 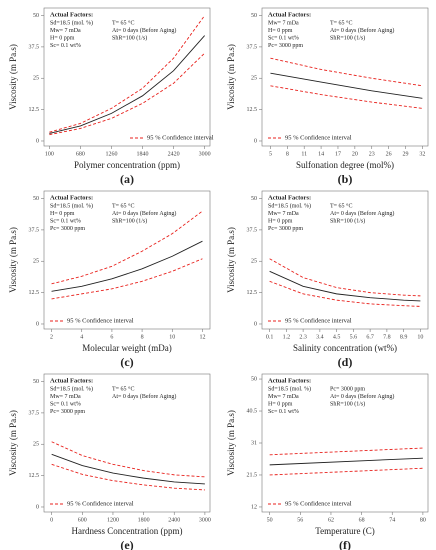 I want to click on x-tick-label: 20, so click(x=355, y=154).